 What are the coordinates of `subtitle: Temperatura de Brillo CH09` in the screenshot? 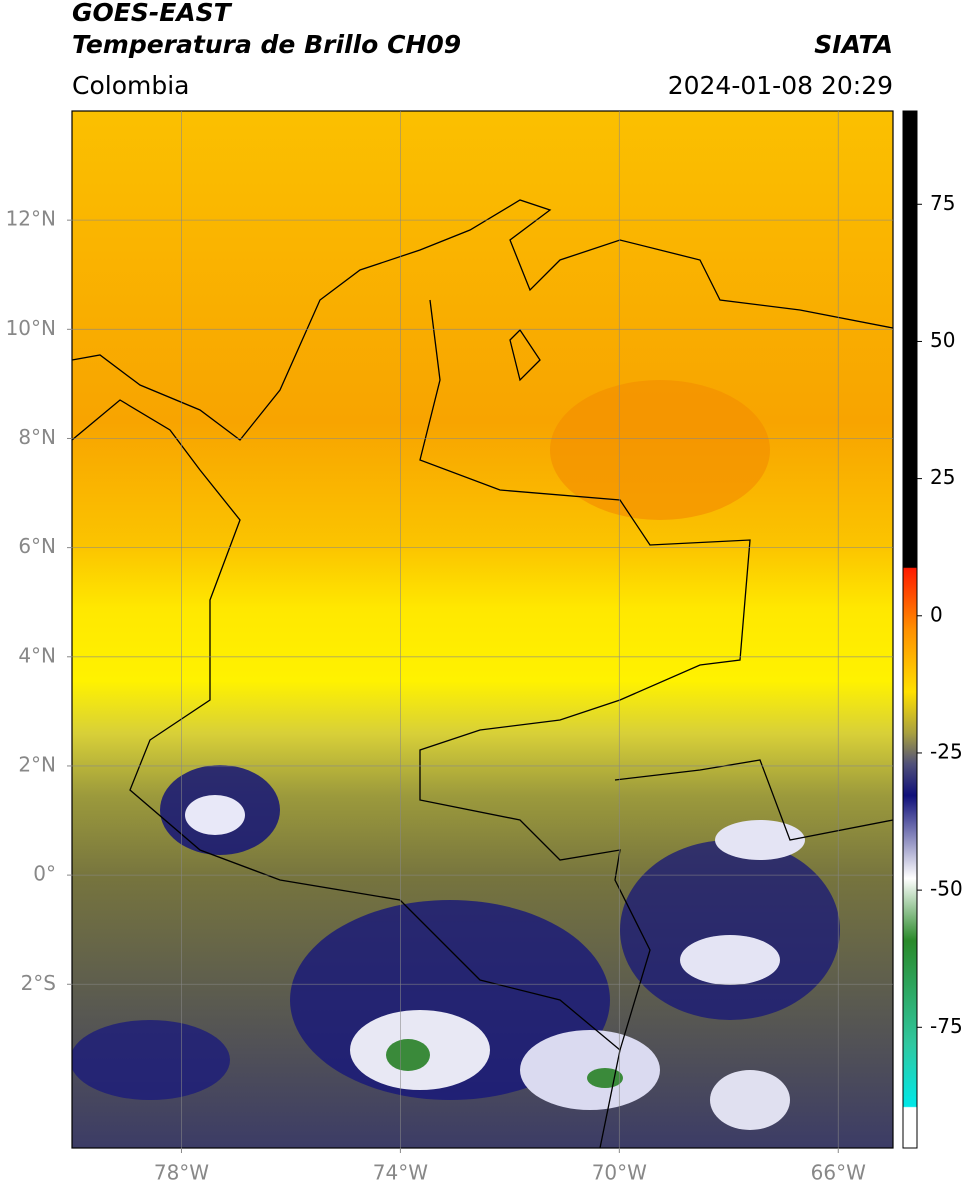 It's located at (266, 44).